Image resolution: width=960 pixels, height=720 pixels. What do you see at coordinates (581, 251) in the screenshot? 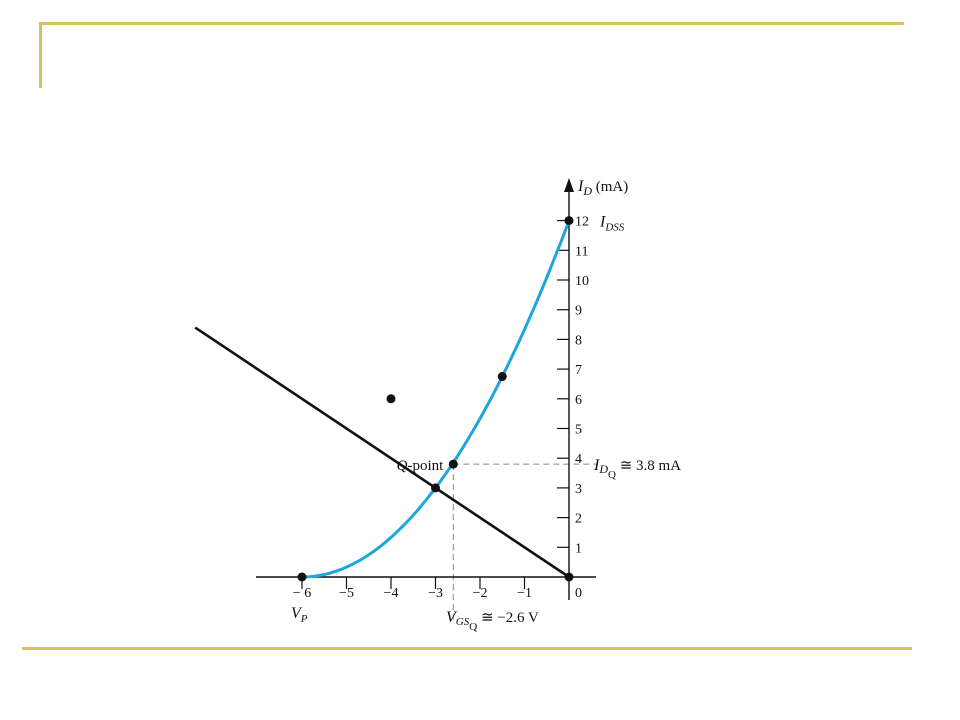
I see `y-tick-label: 11` at bounding box center [581, 251].